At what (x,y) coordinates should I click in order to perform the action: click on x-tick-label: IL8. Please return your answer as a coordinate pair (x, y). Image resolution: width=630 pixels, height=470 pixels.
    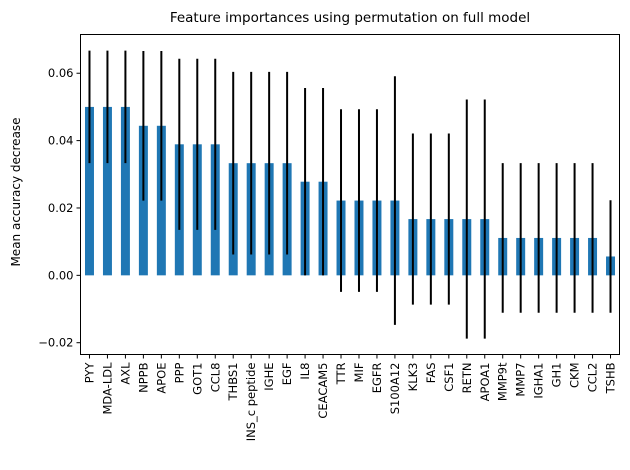
    Looking at the image, I should click on (305, 371).